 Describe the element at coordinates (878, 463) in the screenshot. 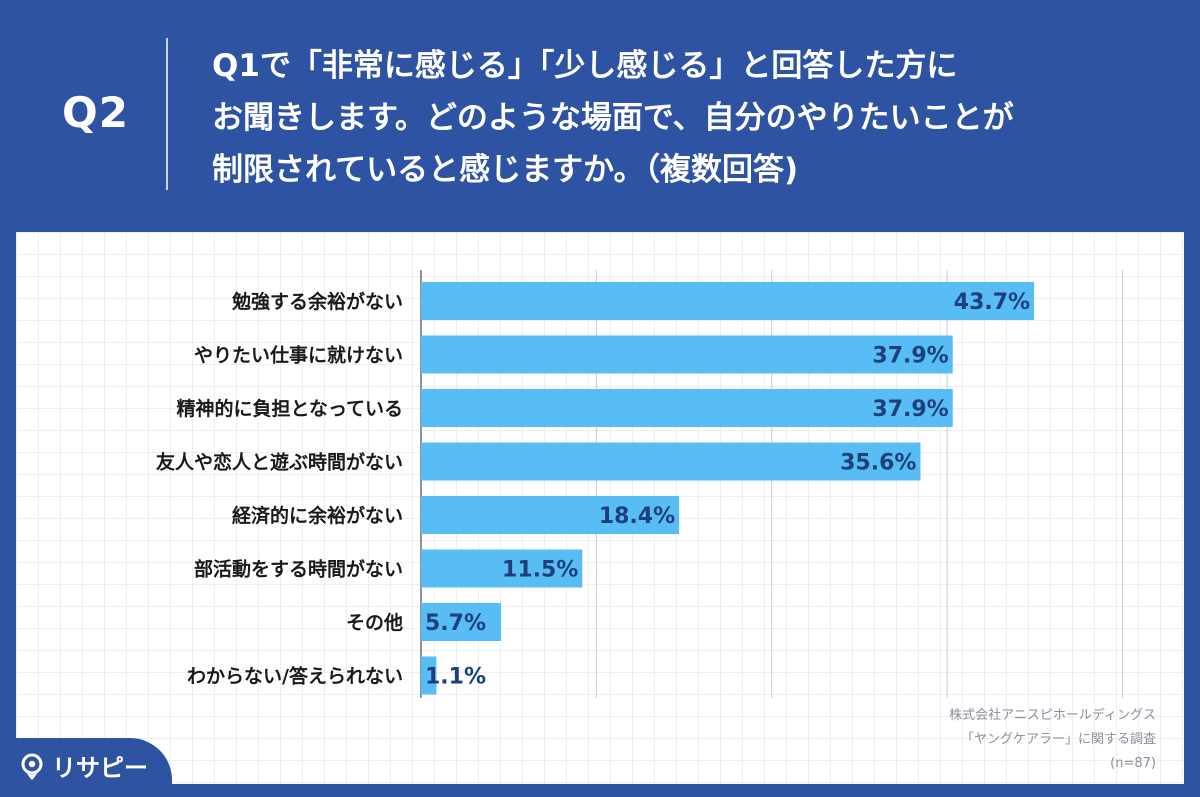

I see `data-label: 35.6%` at that location.